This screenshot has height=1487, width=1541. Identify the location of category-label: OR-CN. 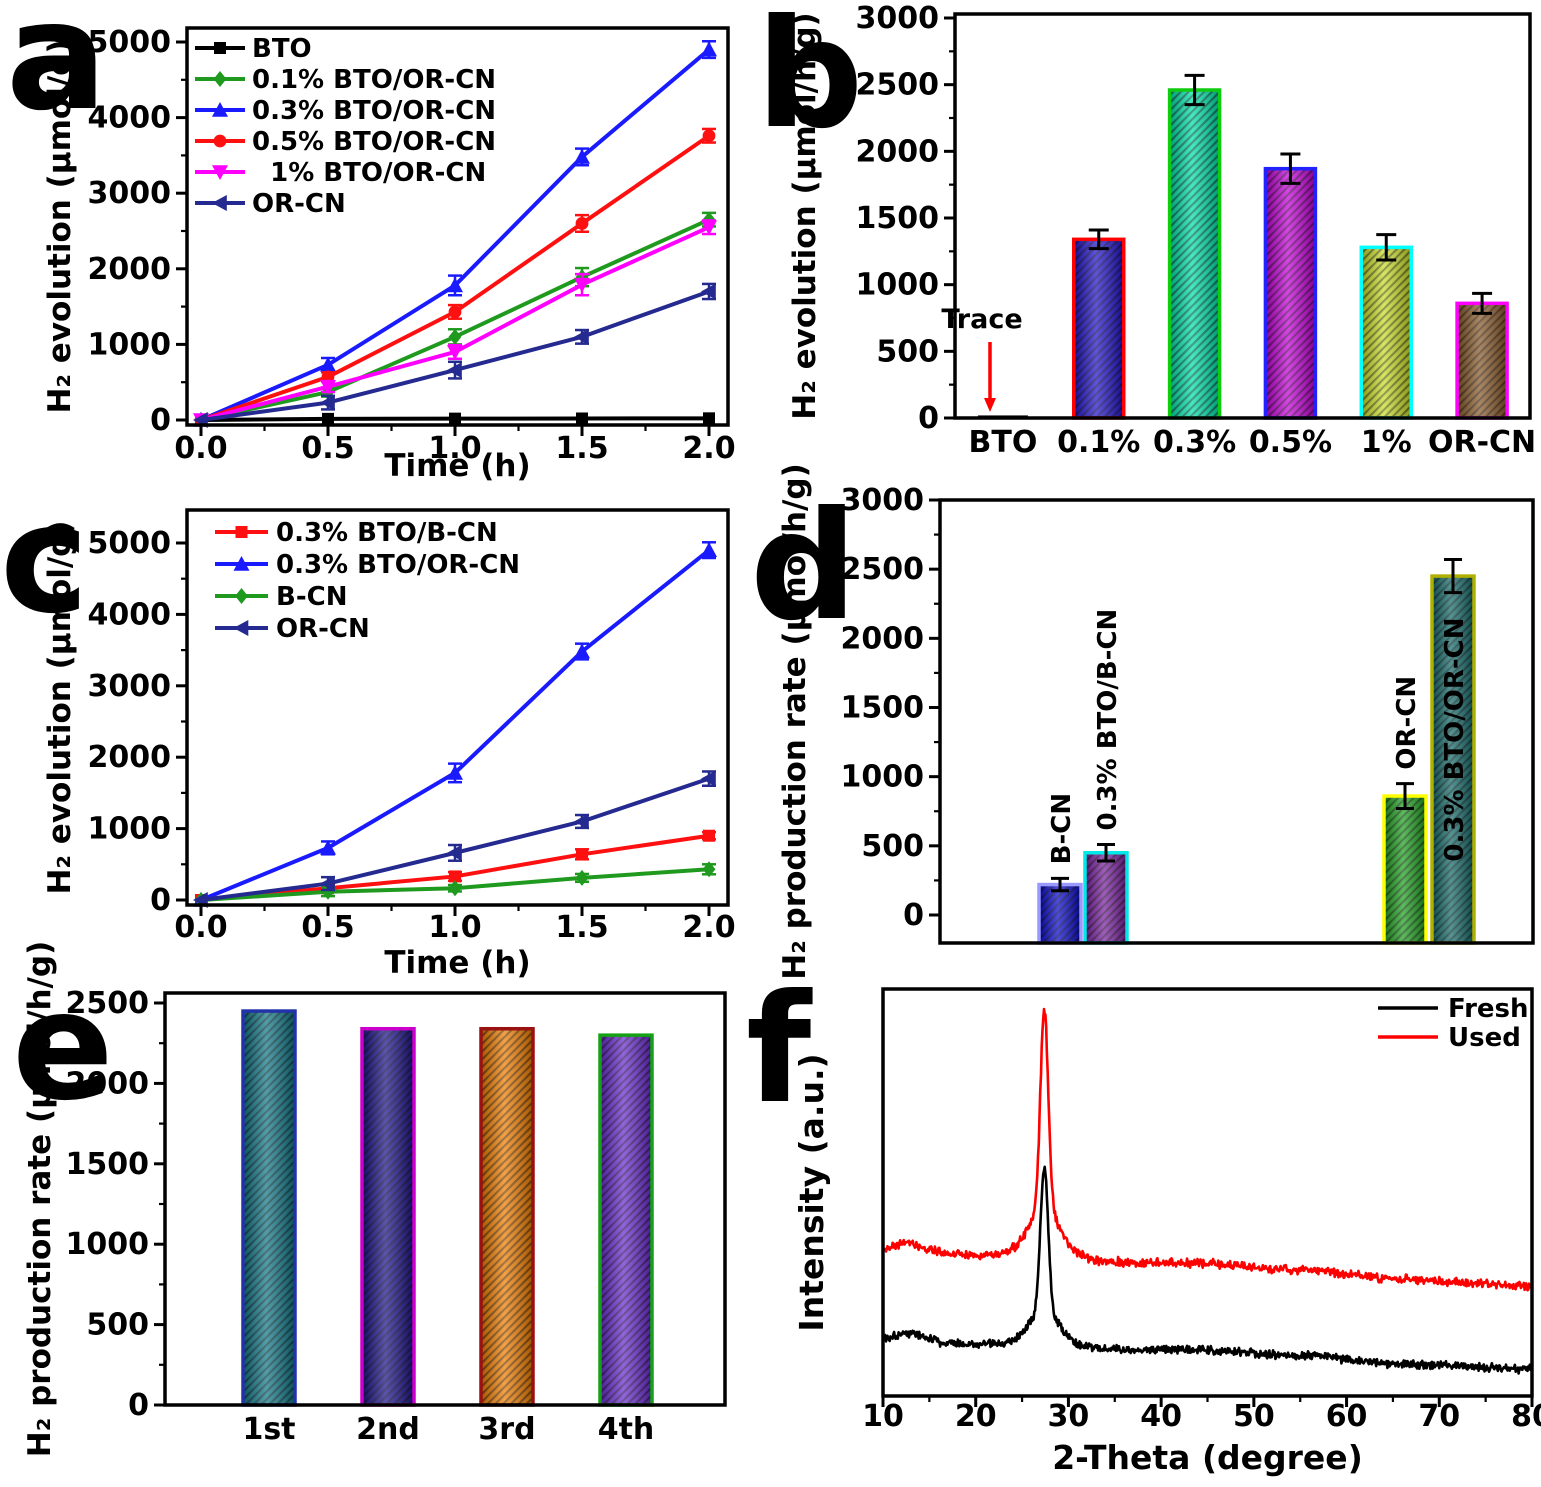
(1482, 442).